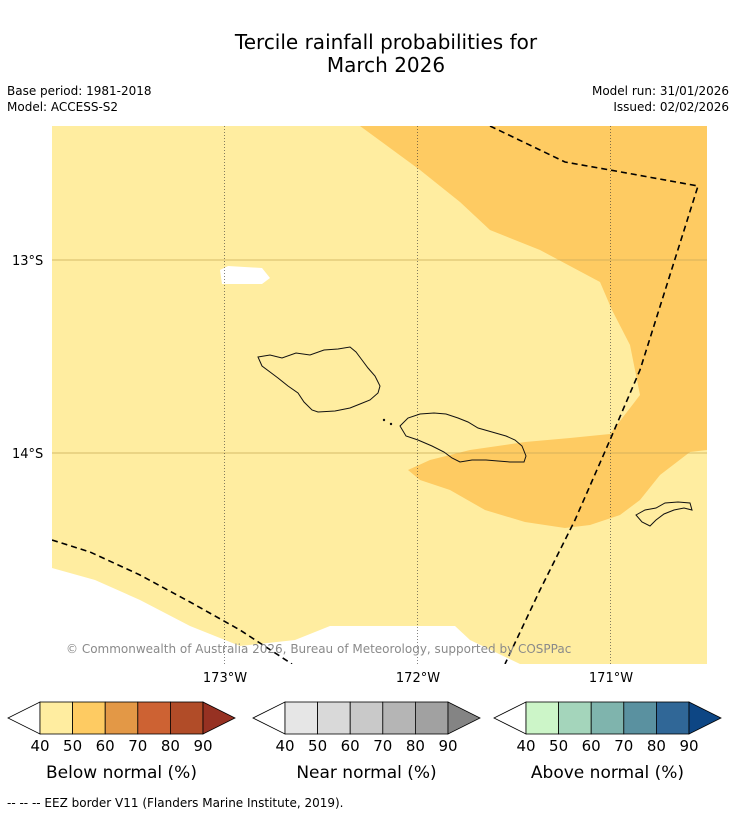 This screenshot has width=736, height=816. I want to click on meta-right: Model run: 31/01/2026 Issued: 02/02/2026, so click(660, 99).